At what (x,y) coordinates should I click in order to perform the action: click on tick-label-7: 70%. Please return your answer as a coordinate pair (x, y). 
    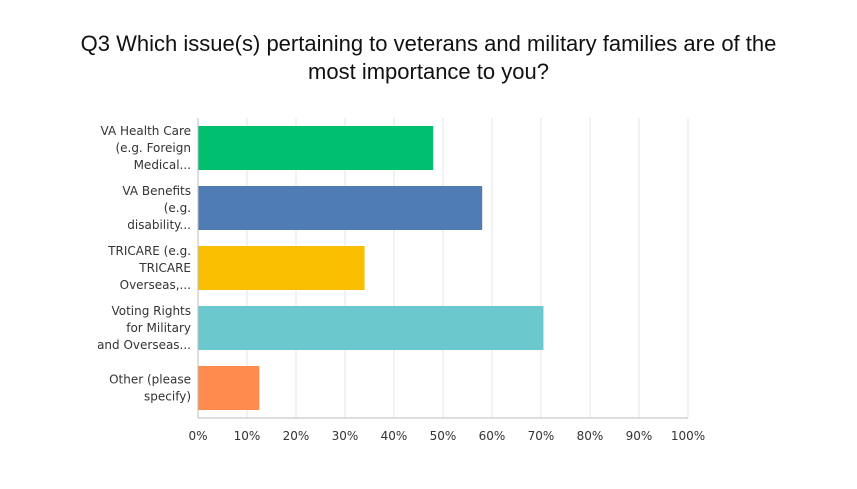
    Looking at the image, I should click on (541, 436).